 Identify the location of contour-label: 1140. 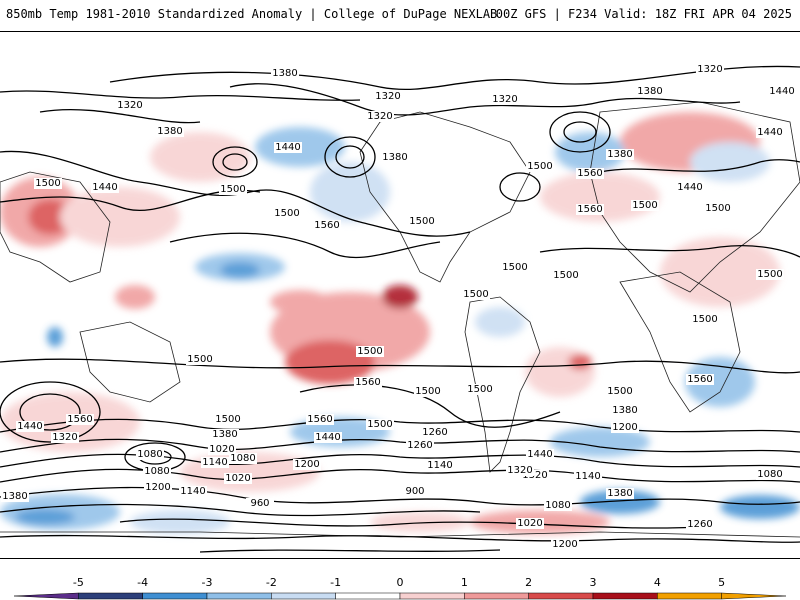
(439, 465).